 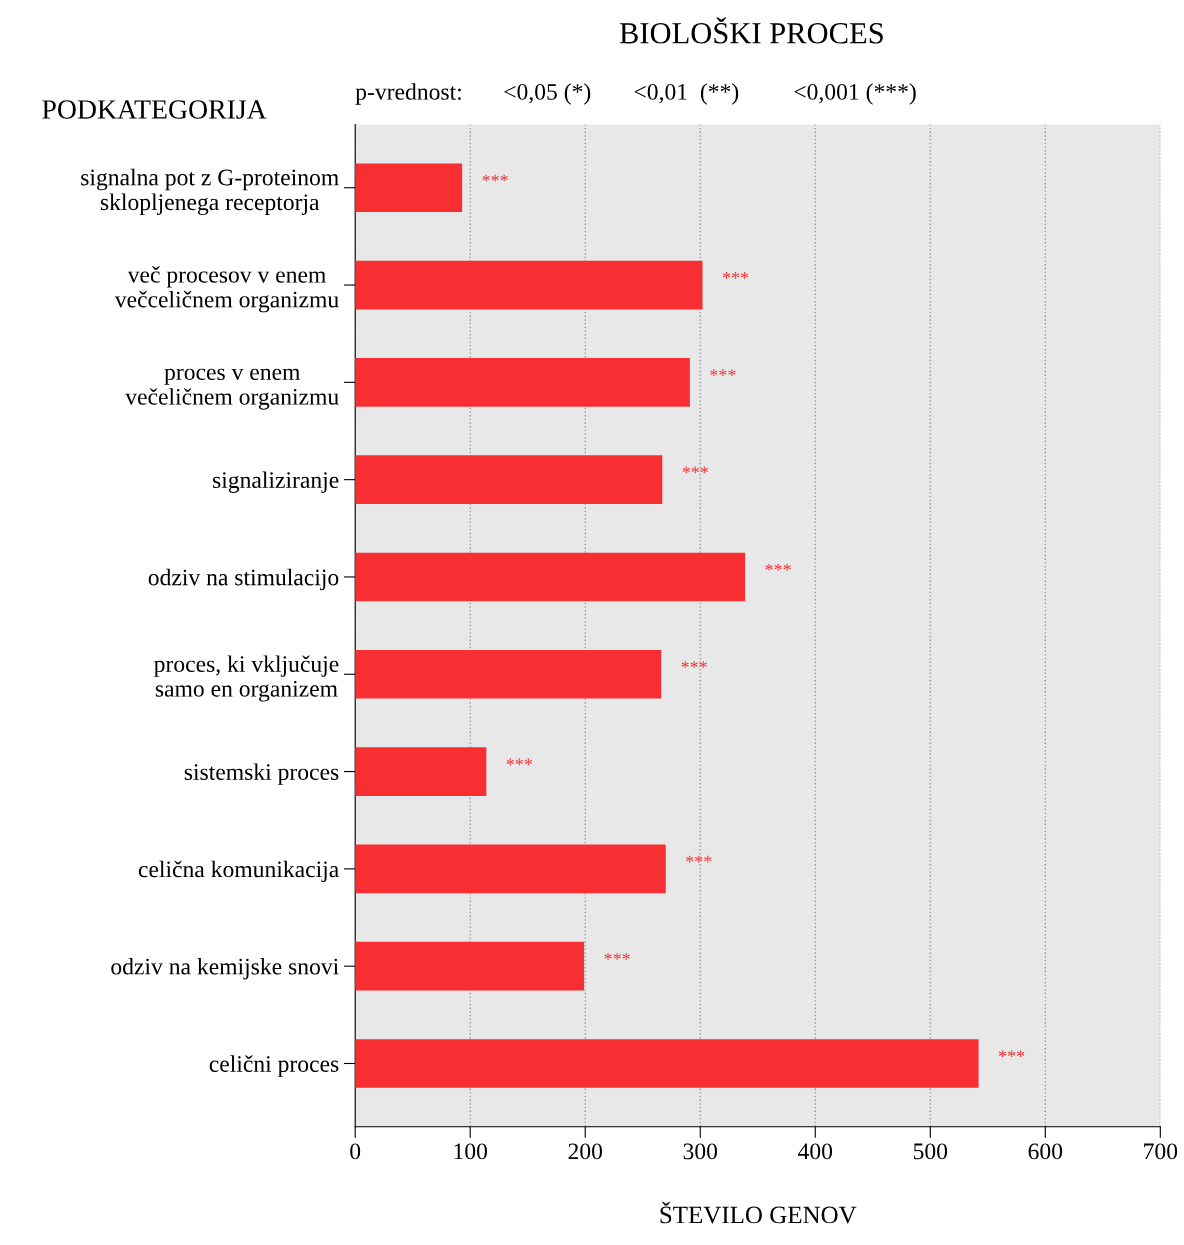 What do you see at coordinates (355, 1151) in the screenshot?
I see `x-tick-label: 0` at bounding box center [355, 1151].